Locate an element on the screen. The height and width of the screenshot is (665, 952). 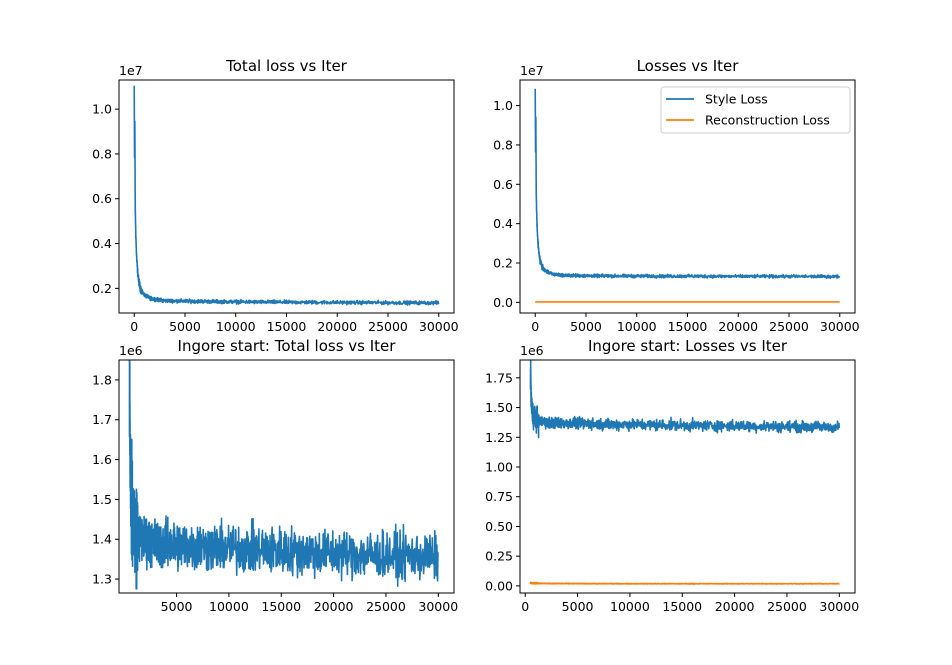
legend-label: Reconstruction Loss is located at coordinates (767, 120).